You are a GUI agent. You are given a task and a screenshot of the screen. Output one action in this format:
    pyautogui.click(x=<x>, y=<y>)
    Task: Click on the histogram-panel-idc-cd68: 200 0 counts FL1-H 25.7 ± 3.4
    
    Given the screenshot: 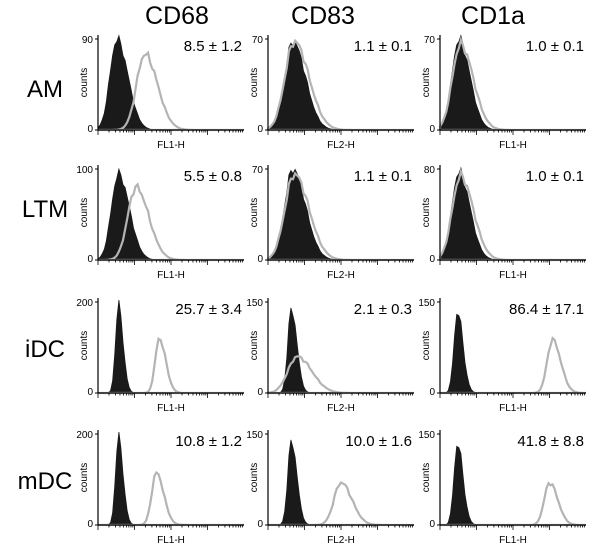 What is the action you would take?
    pyautogui.click(x=160, y=356)
    